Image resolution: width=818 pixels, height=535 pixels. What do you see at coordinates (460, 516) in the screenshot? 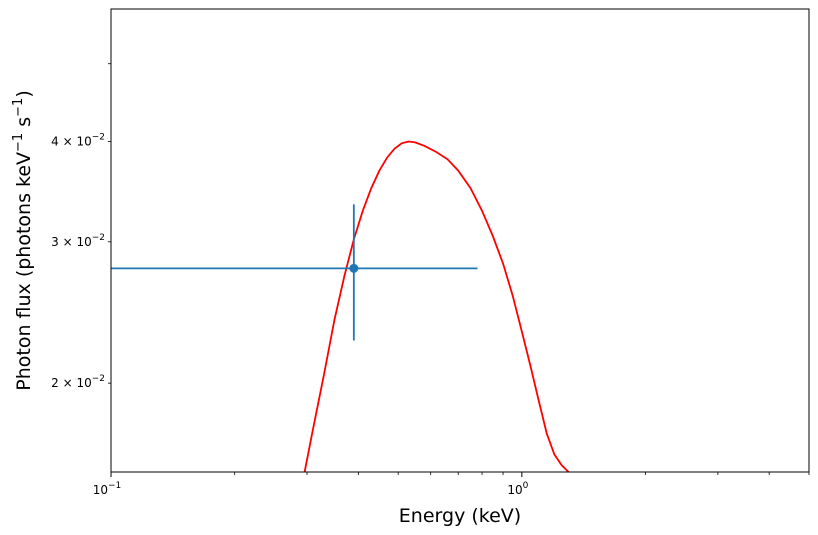
I see `x-axis-label: Energy (keV)` at bounding box center [460, 516].